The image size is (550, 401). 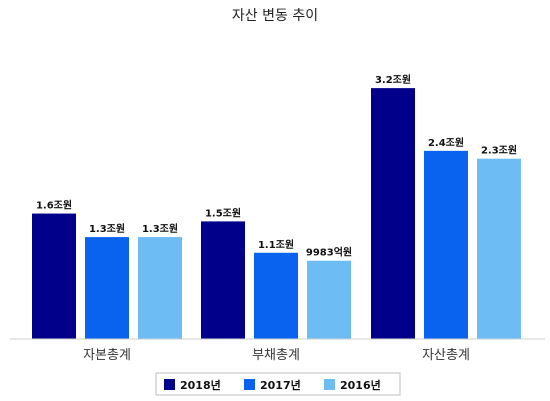 What do you see at coordinates (446, 142) in the screenshot?
I see `data-label: 2.4조원` at bounding box center [446, 142].